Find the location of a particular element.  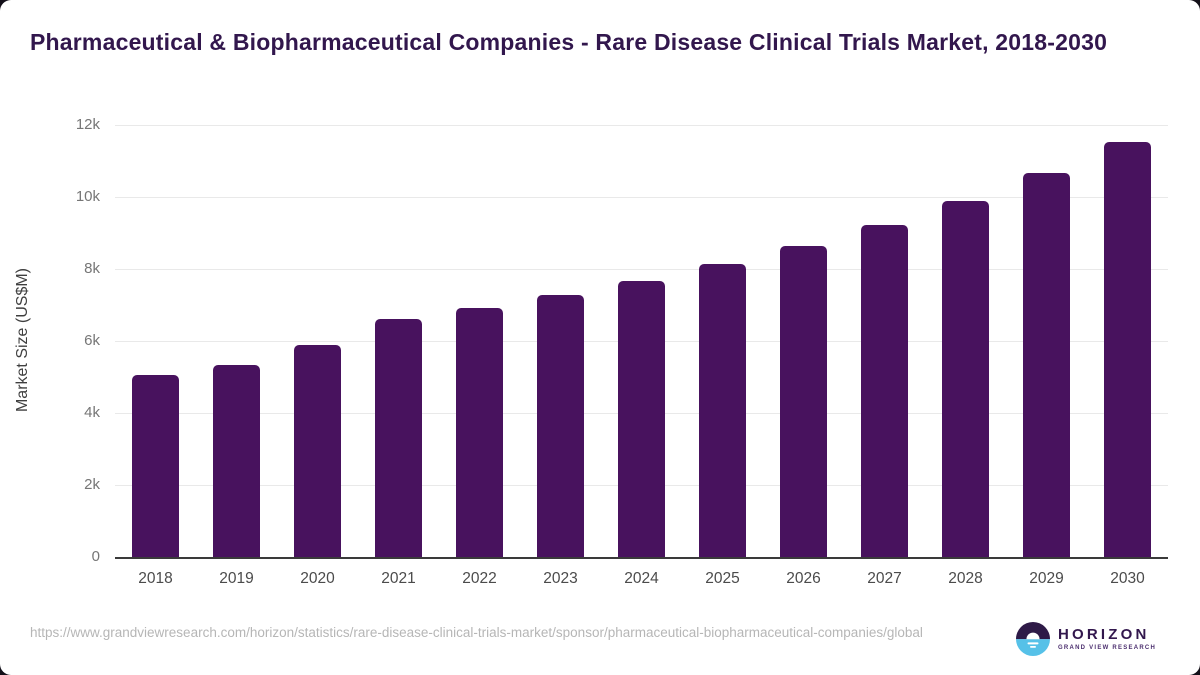

x-tick-label-2020: 2020 is located at coordinates (317, 578).